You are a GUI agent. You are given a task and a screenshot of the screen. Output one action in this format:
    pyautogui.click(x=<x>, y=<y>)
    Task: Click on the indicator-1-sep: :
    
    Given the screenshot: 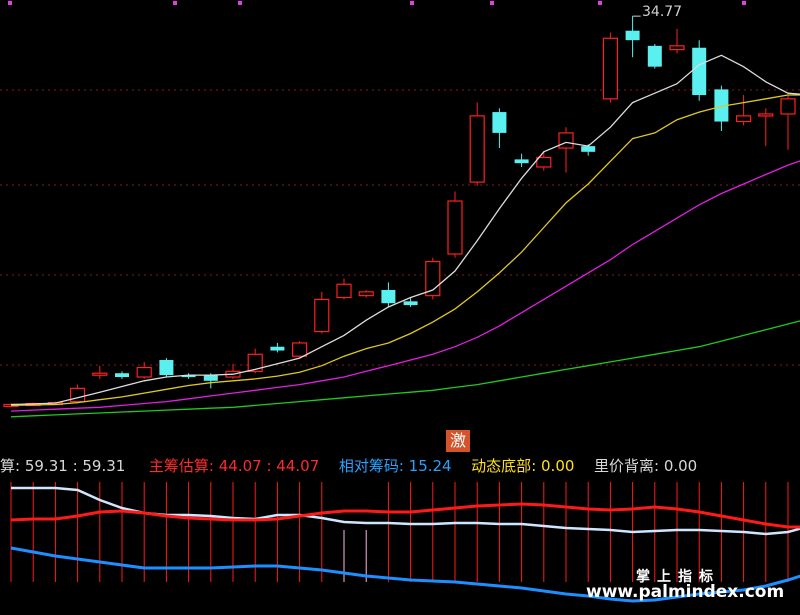 What is the action you would take?
    pyautogui.click(x=213, y=466)
    